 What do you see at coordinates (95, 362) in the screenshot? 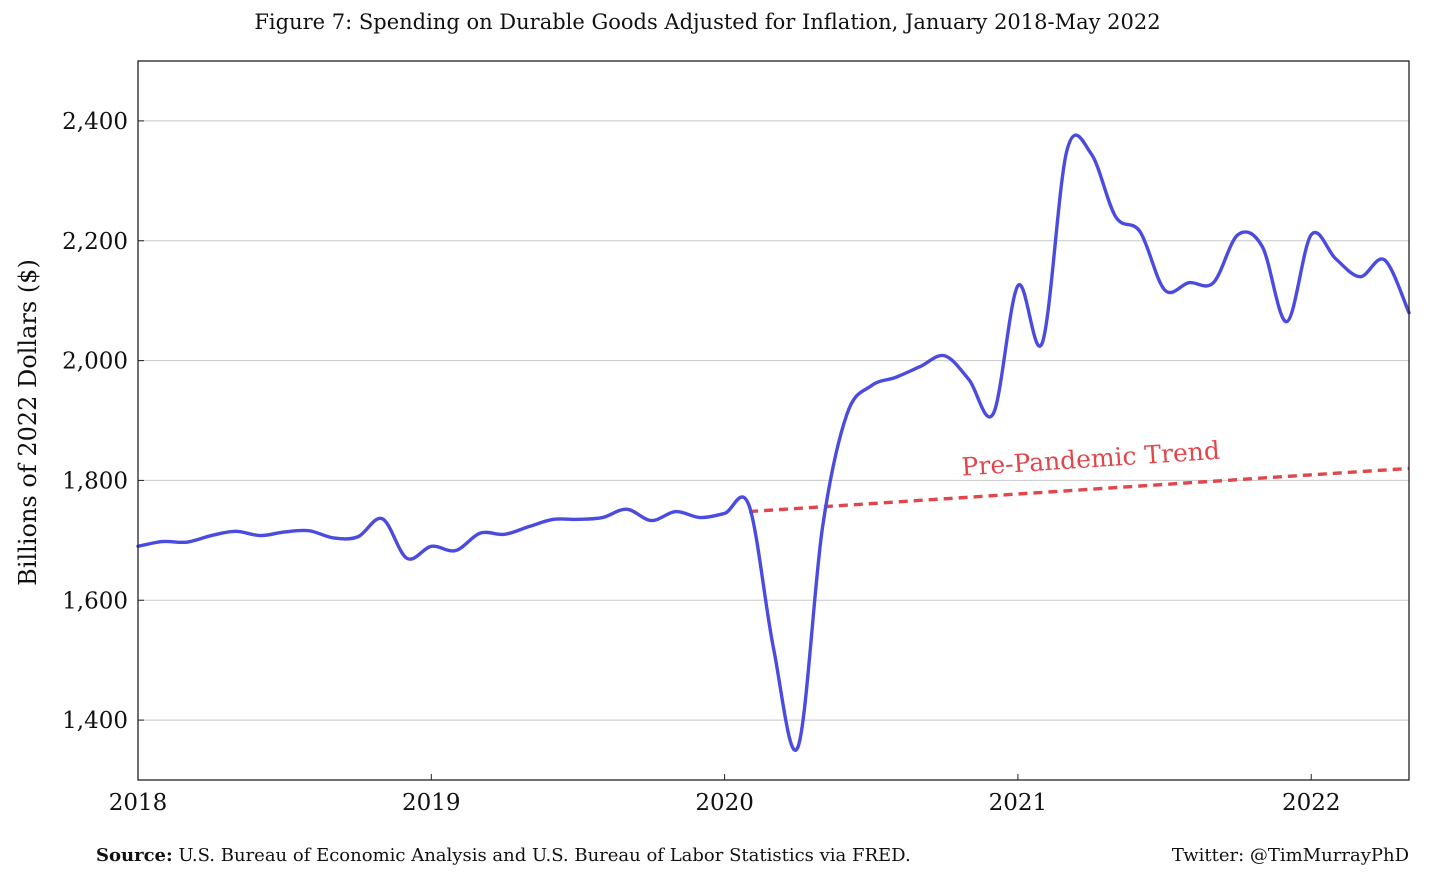
I see `y-tick-label: 2,000` at bounding box center [95, 362].